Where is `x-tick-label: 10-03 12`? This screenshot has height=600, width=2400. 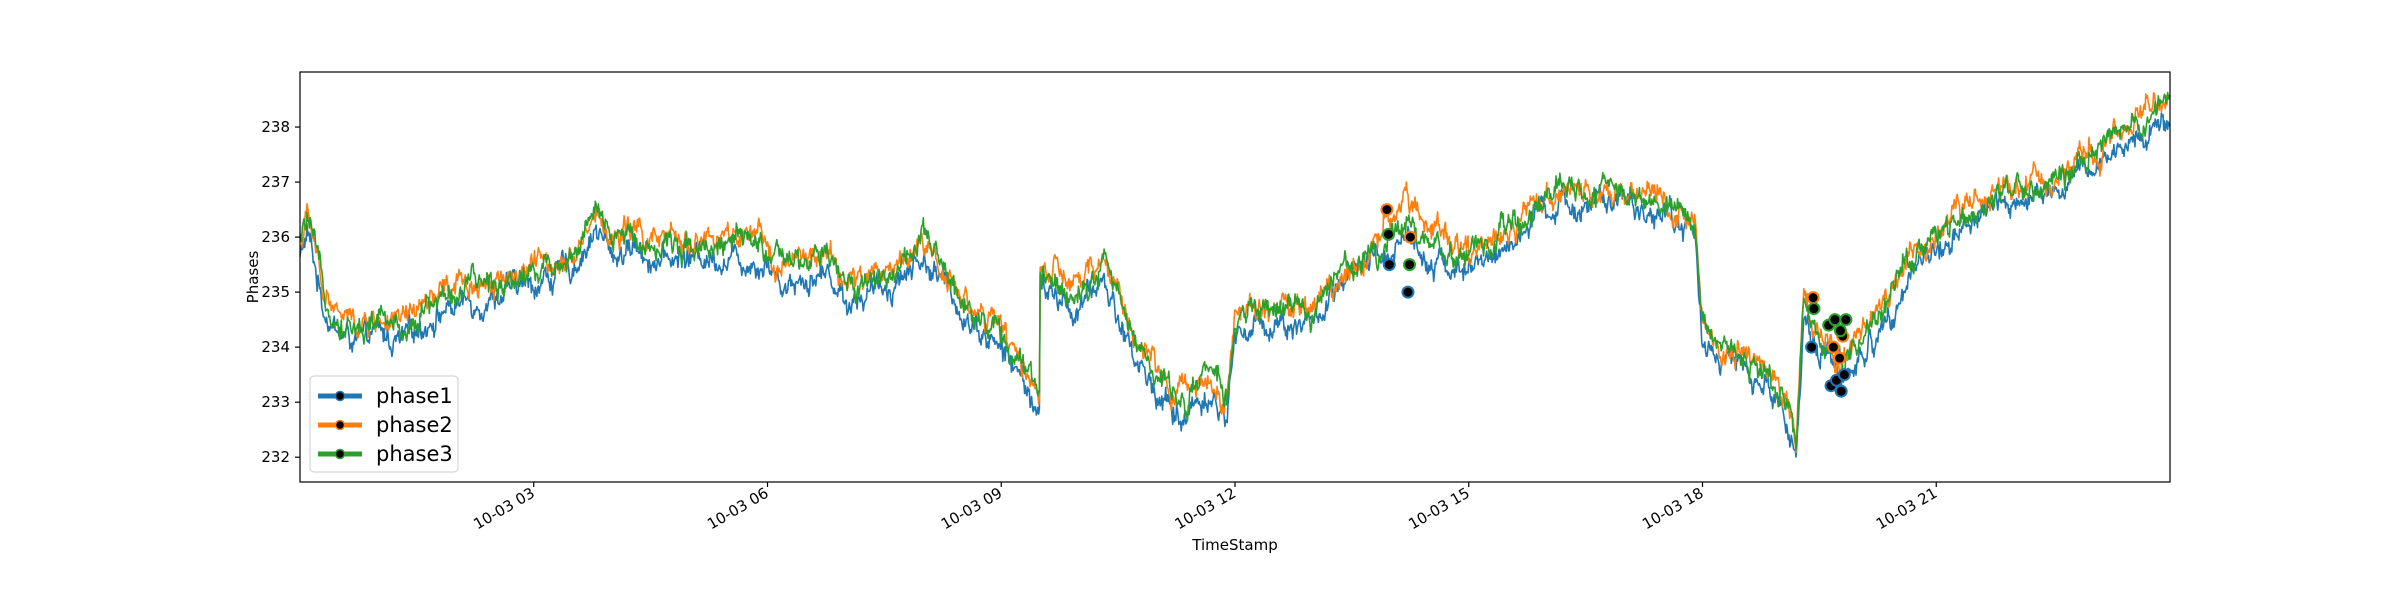 x-tick-label: 10-03 12 is located at coordinates (1205, 508).